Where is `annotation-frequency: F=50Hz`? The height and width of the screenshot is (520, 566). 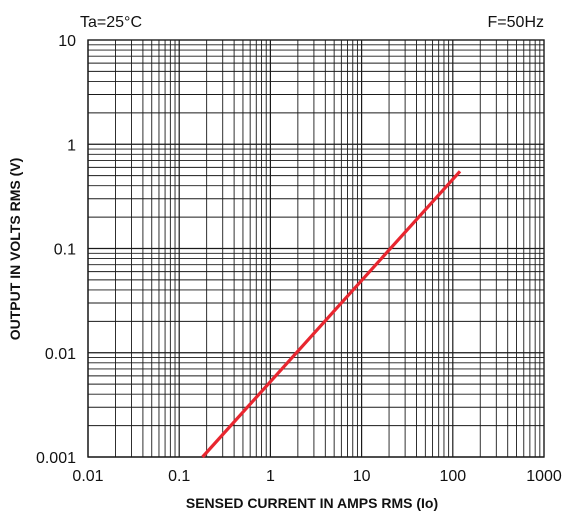 annotation-frequency: F=50Hz is located at coordinates (516, 22).